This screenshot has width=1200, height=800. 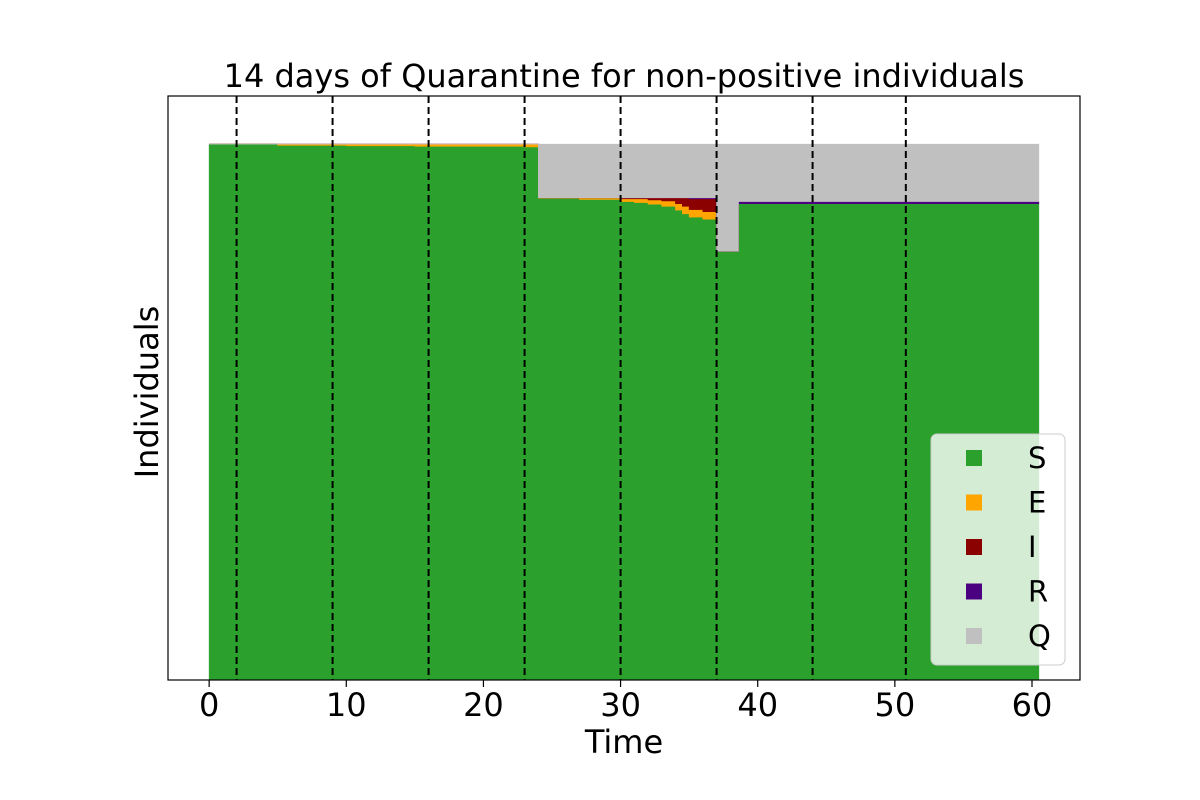 What do you see at coordinates (1032, 547) in the screenshot?
I see `legend-label-i: I` at bounding box center [1032, 547].